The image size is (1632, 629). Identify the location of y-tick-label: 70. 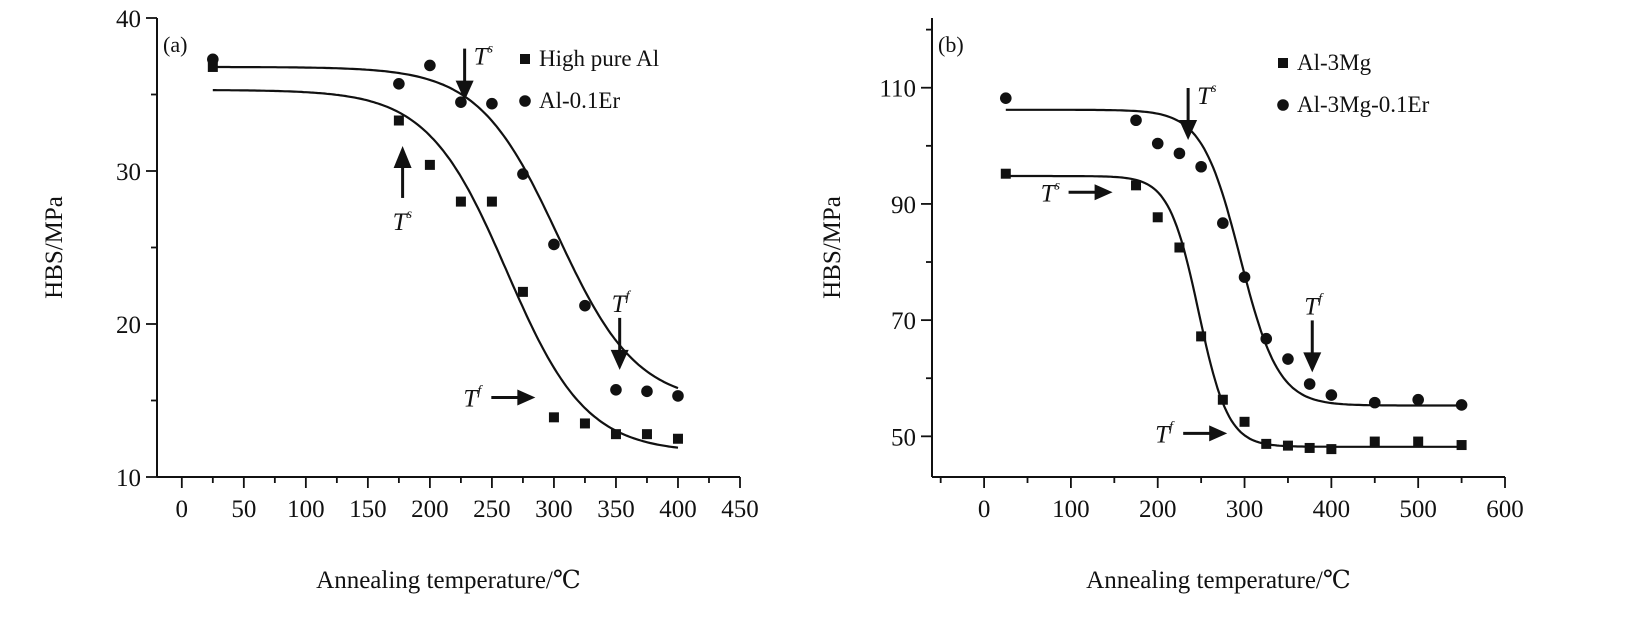
(903, 321).